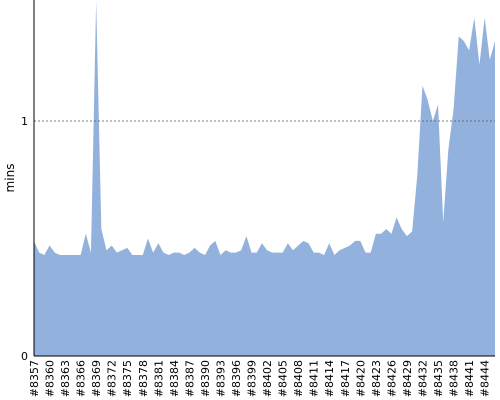  I want to click on x-tick-label: #8378, so click(143, 378).